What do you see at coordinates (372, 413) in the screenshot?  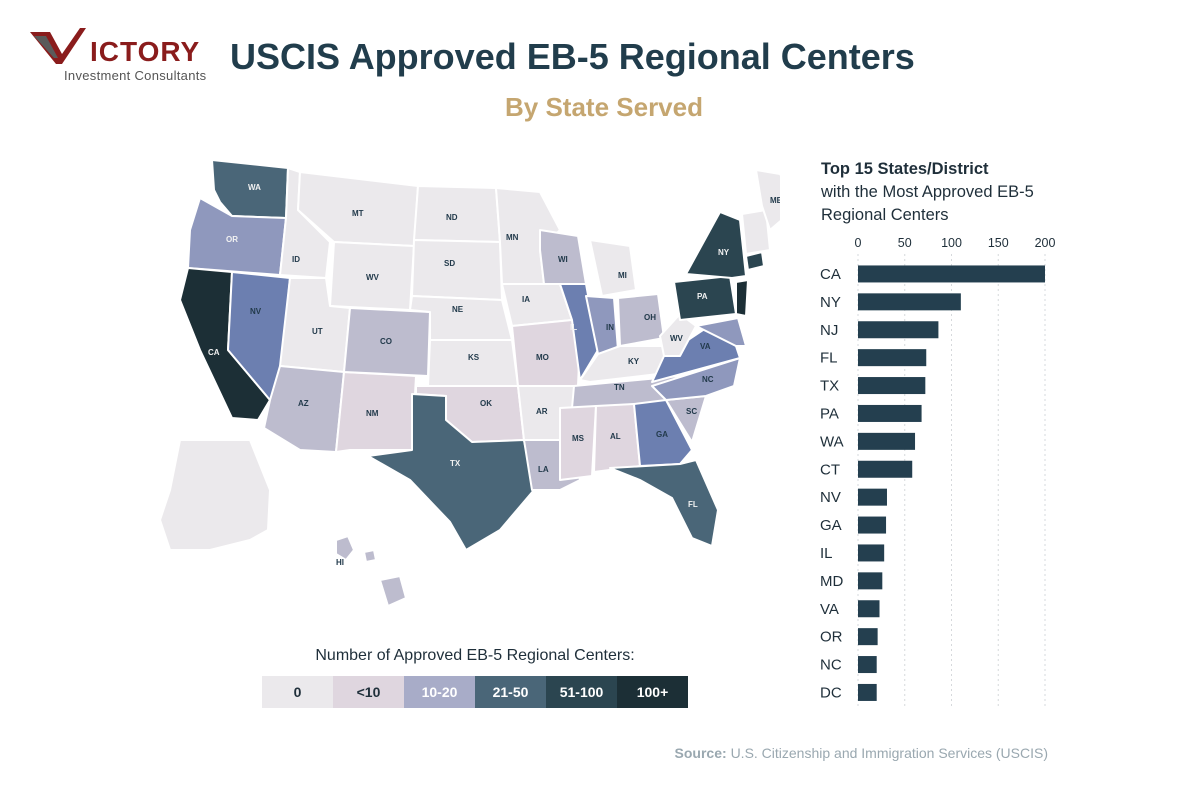 I see `label-nm: NM` at bounding box center [372, 413].